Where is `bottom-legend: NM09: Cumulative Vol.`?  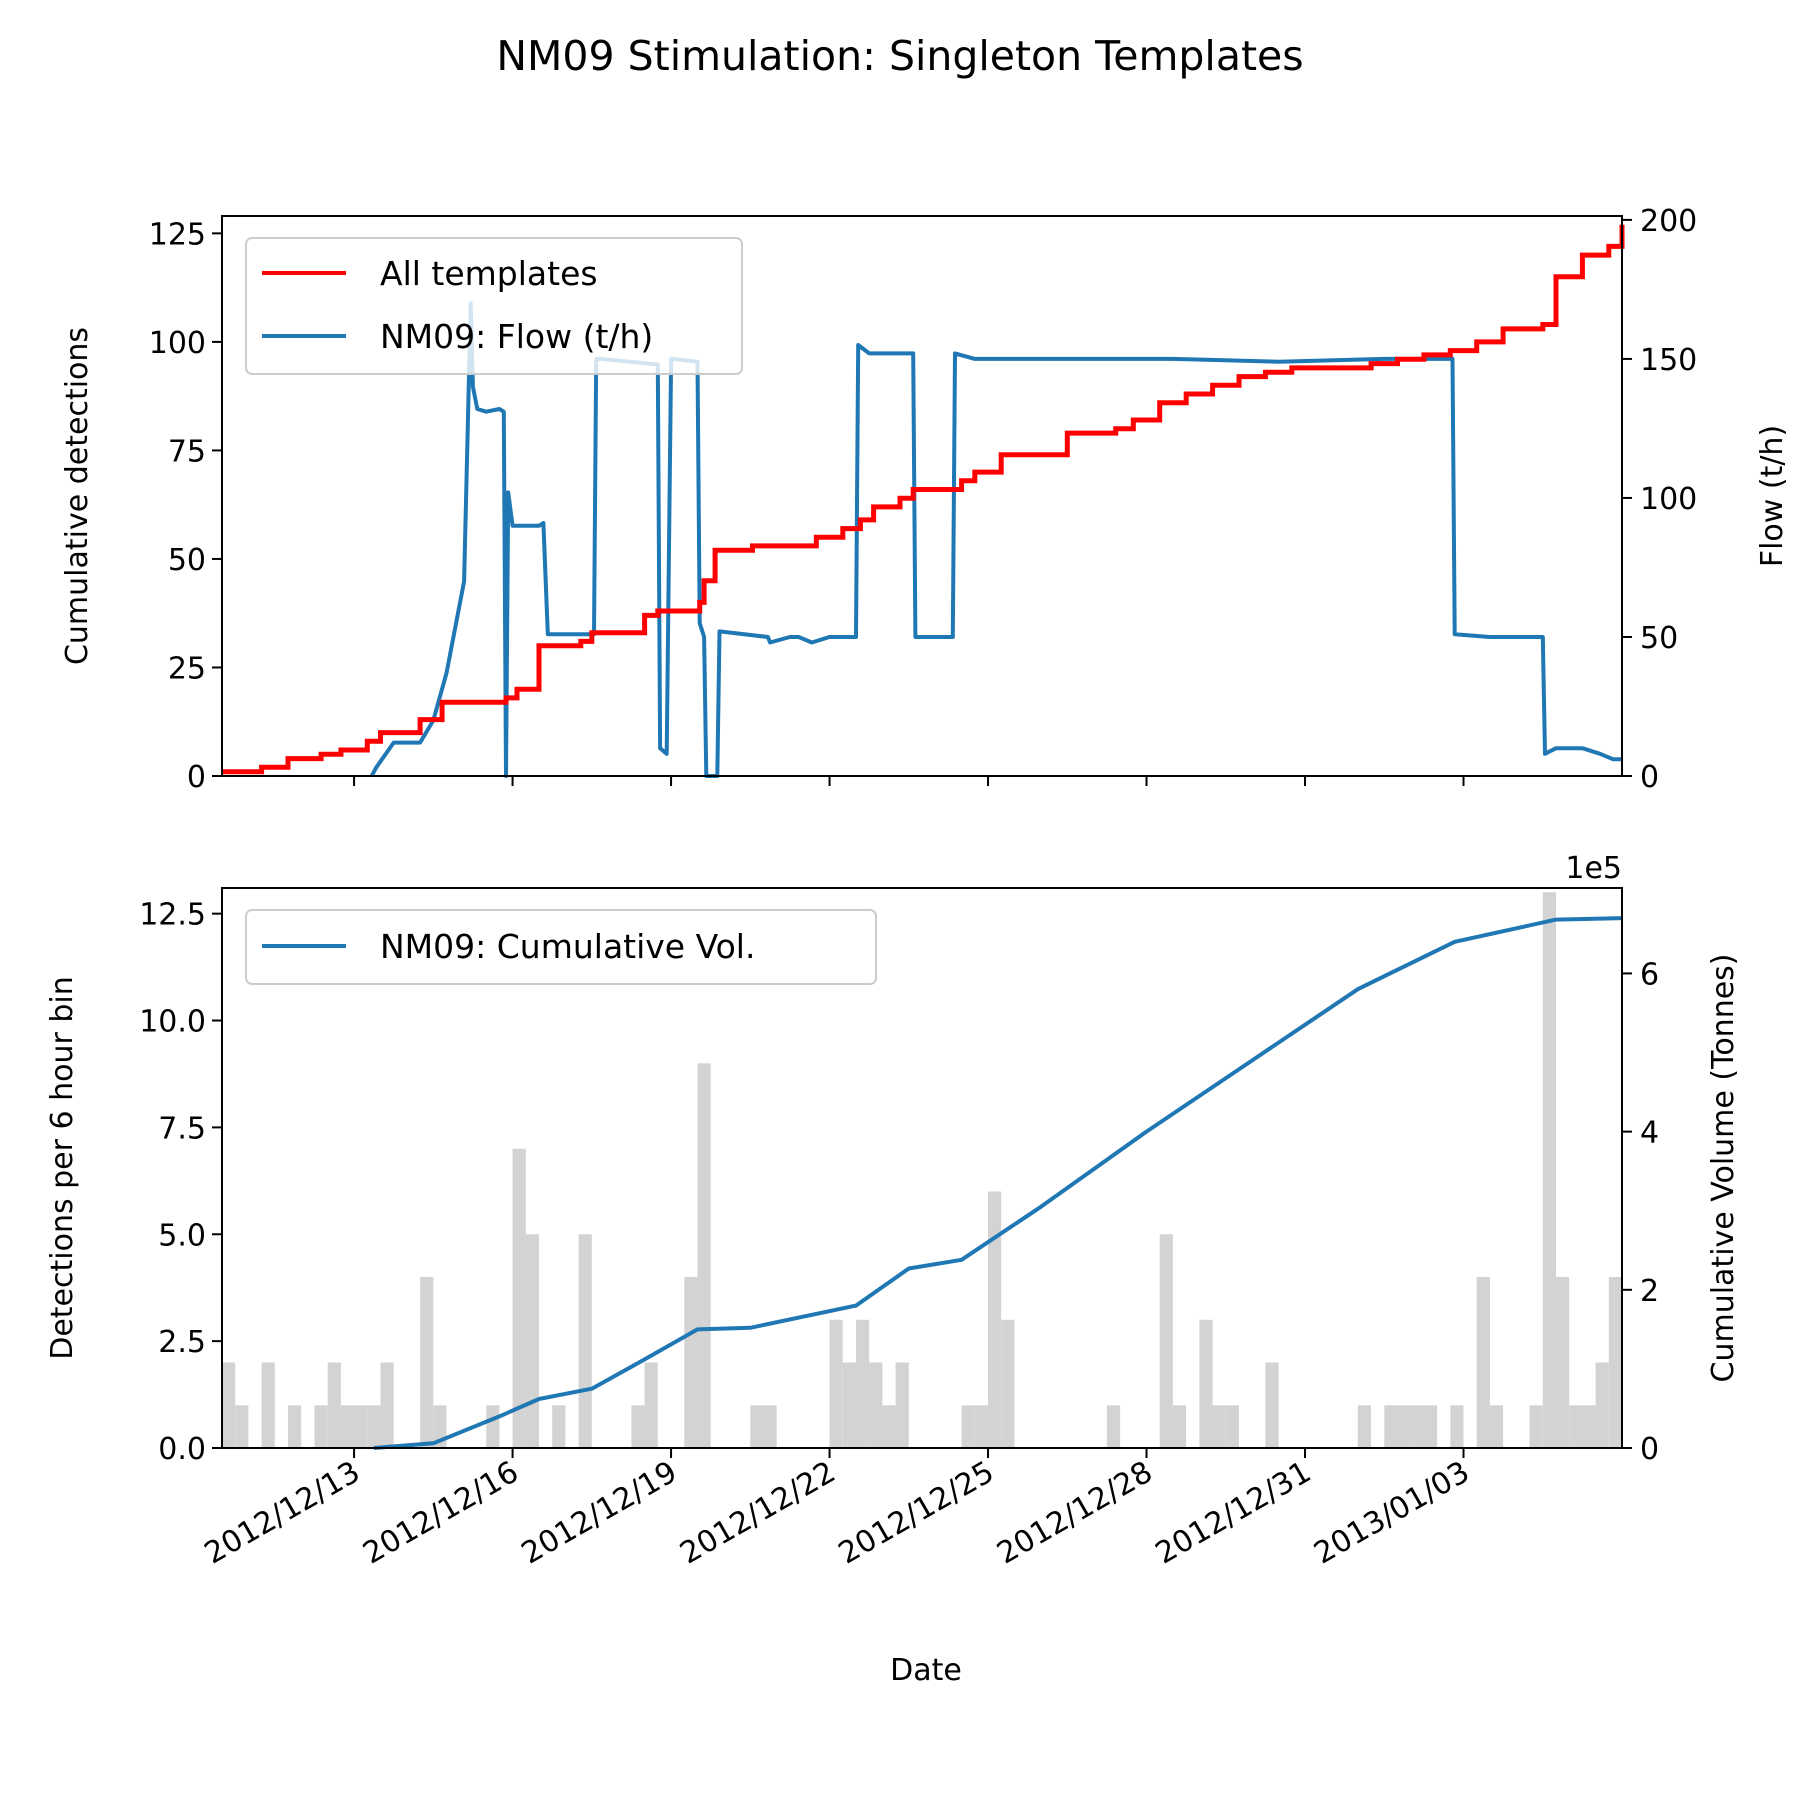 bottom-legend: NM09: Cumulative Vol. is located at coordinates (561, 947).